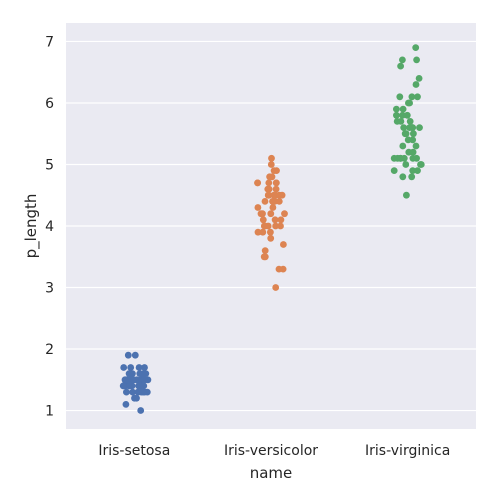 This screenshot has height=500, width=500. I want to click on x-tick-label: Iris-virginica, so click(407, 451).